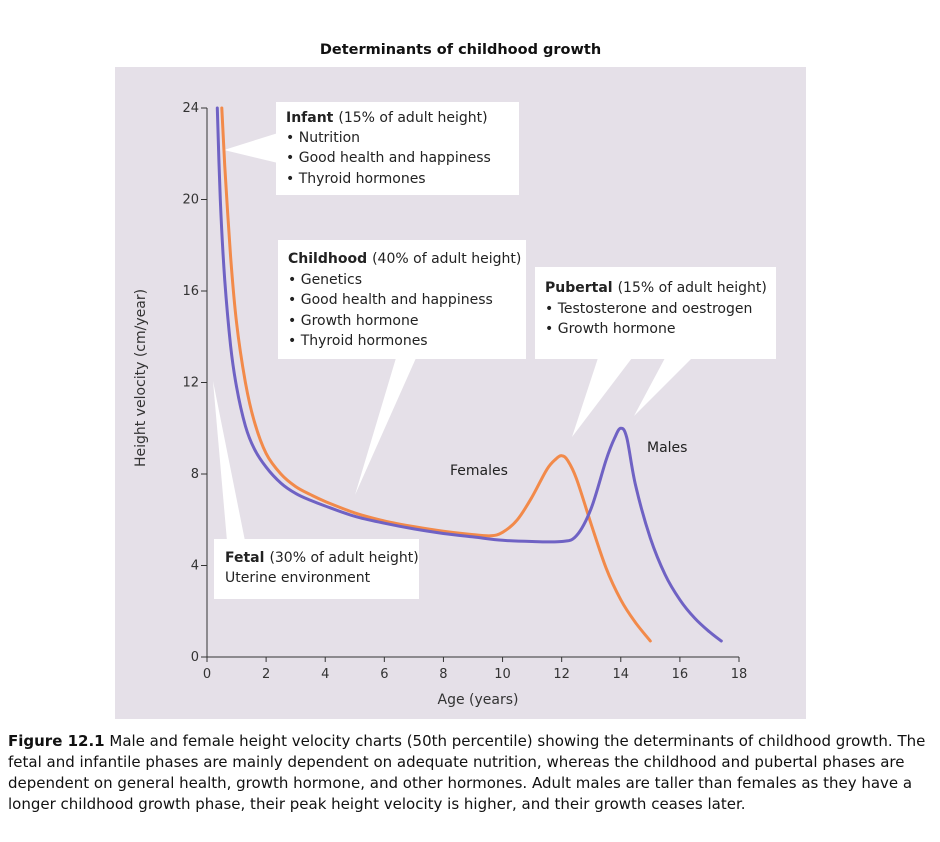 This screenshot has width=940, height=842. What do you see at coordinates (229, 461) in the screenshot?
I see `fetal-pointer` at bounding box center [229, 461].